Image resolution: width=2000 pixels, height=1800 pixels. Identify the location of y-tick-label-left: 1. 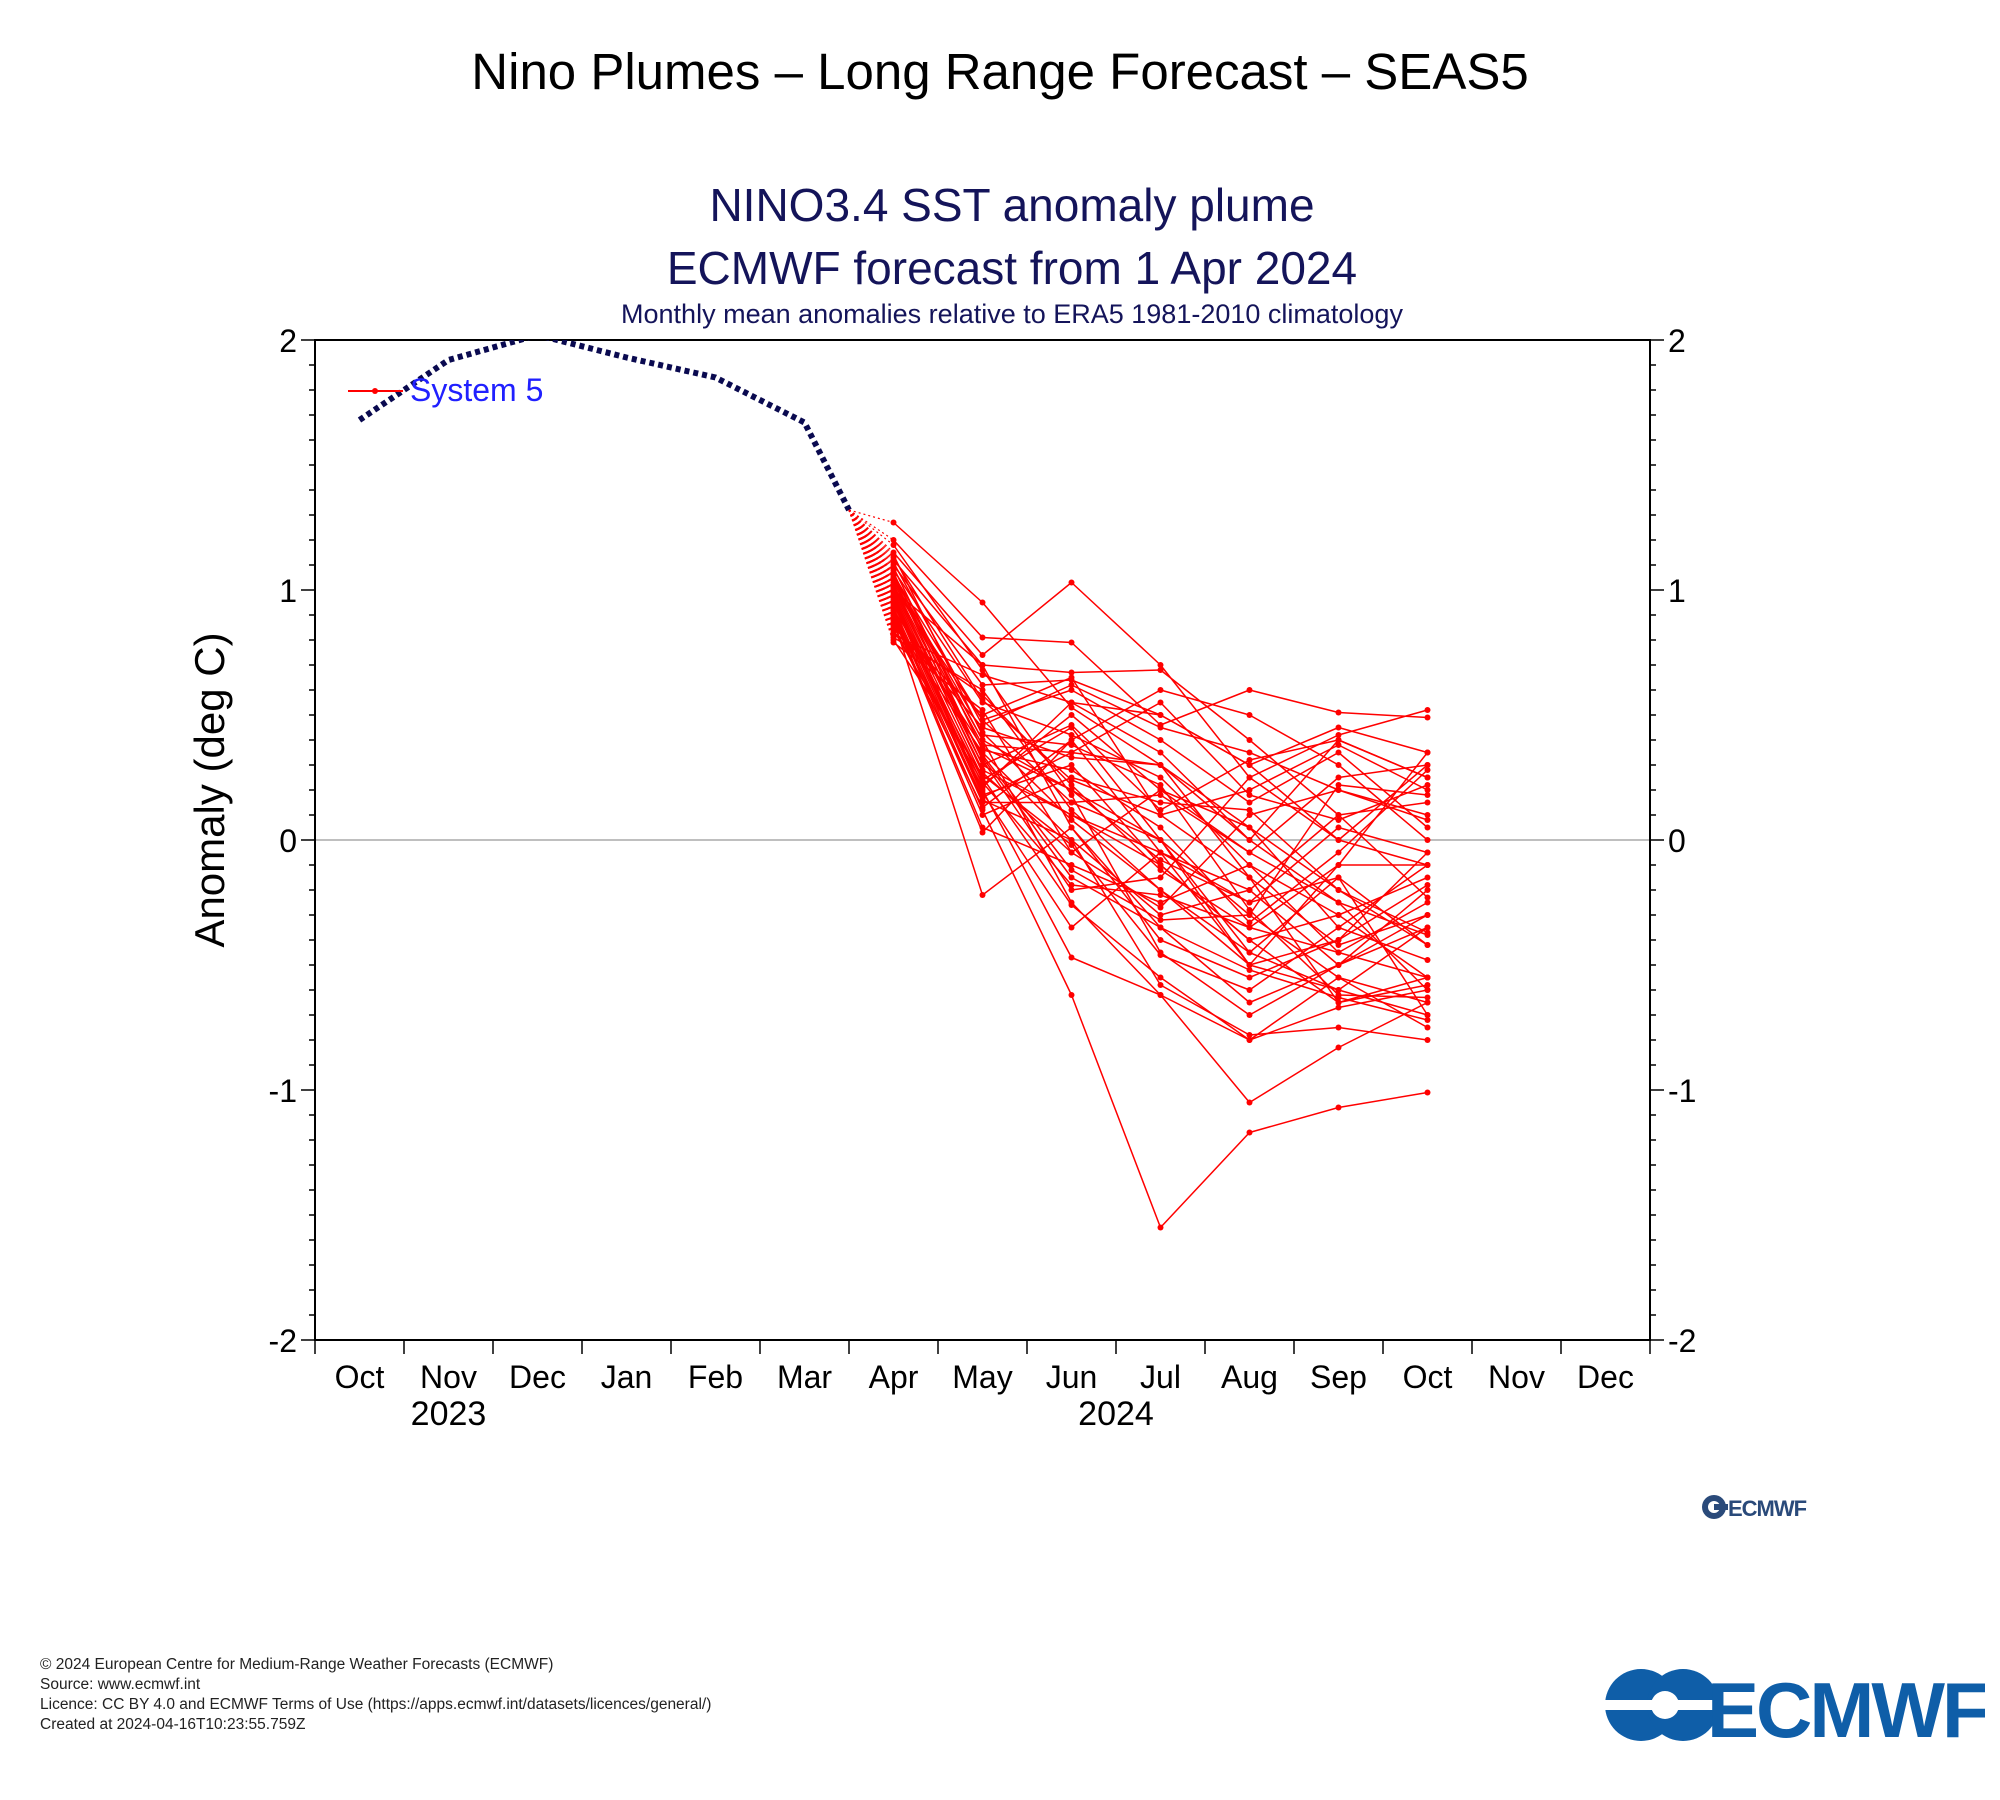
(288, 591).